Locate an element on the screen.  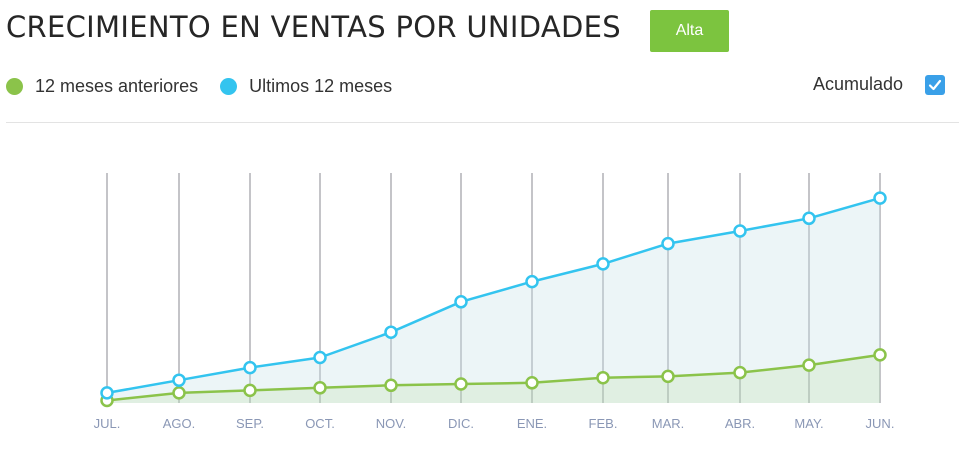
legend-item-current: Ultimos 12 meses is located at coordinates (306, 86).